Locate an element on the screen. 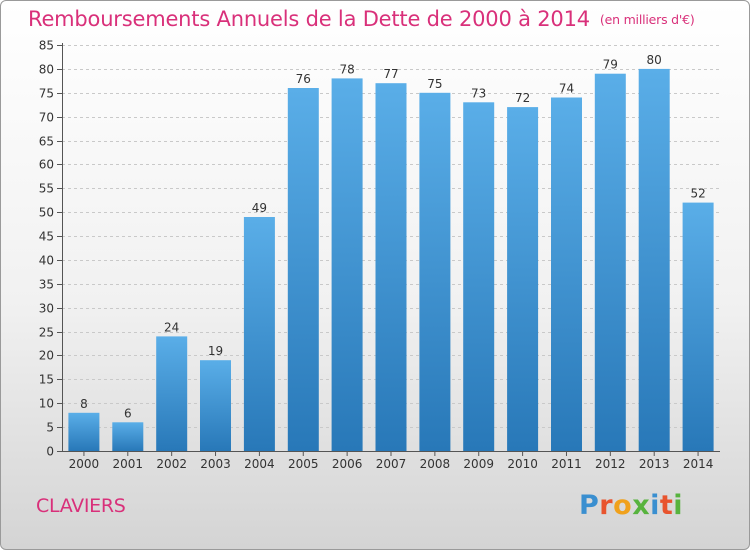 The image size is (750, 550). y-tick-label: 70 is located at coordinates (46, 118).